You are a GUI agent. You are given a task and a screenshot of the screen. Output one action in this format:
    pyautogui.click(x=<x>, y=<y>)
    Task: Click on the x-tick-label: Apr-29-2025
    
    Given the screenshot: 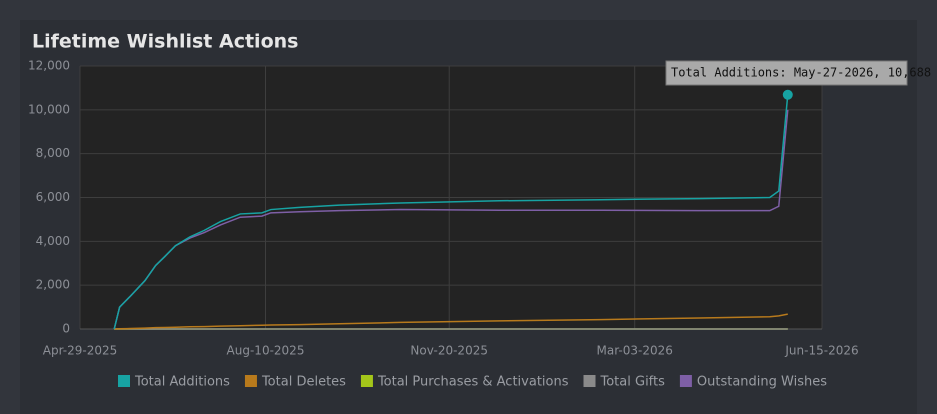 What is the action you would take?
    pyautogui.click(x=80, y=351)
    